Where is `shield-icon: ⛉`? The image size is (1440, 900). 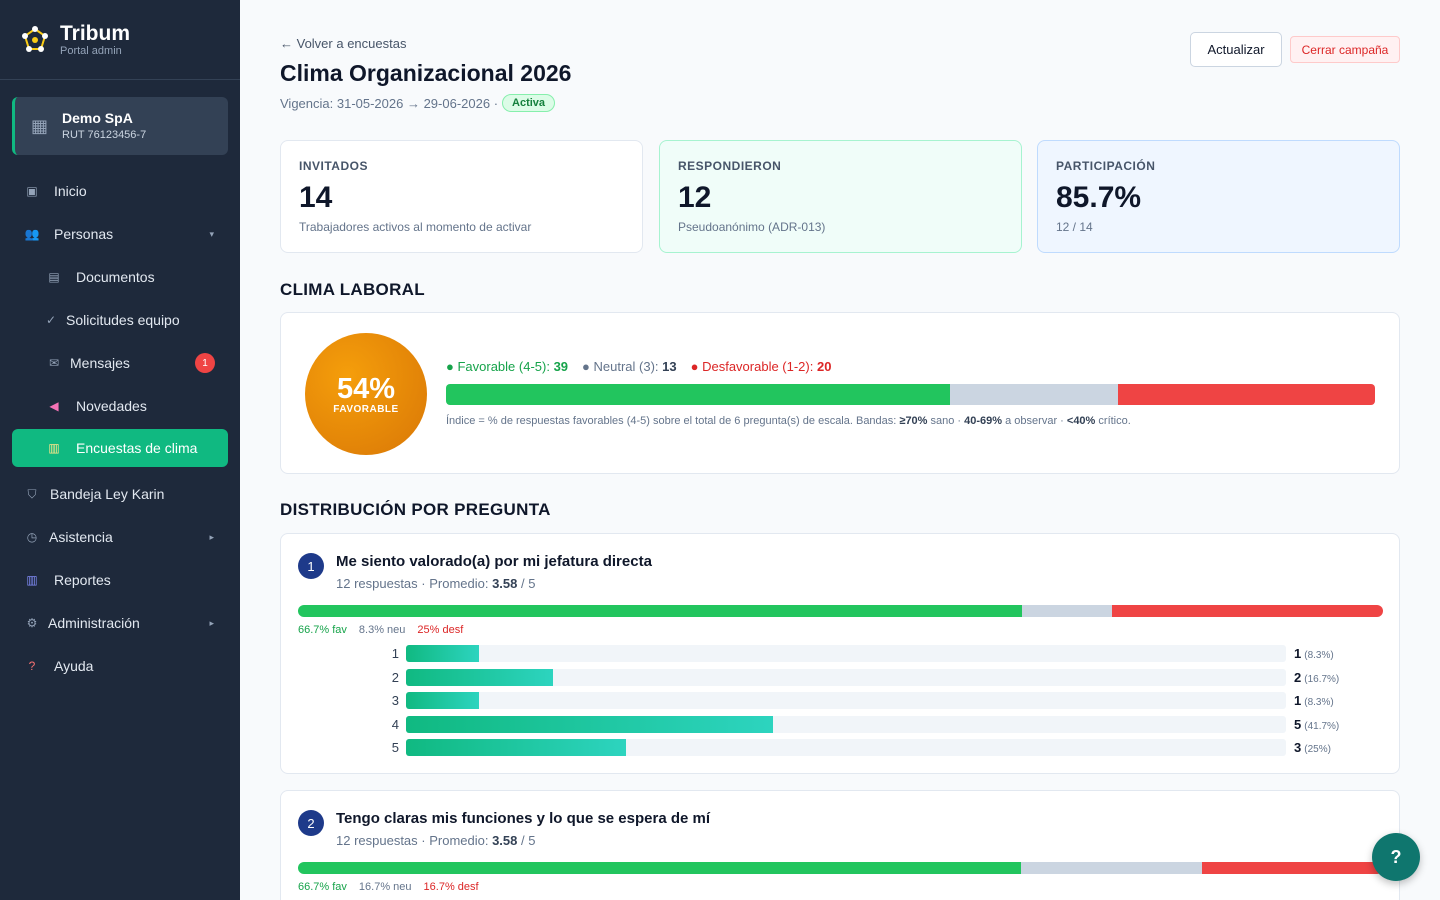 shield-icon: ⛉ is located at coordinates (32, 493).